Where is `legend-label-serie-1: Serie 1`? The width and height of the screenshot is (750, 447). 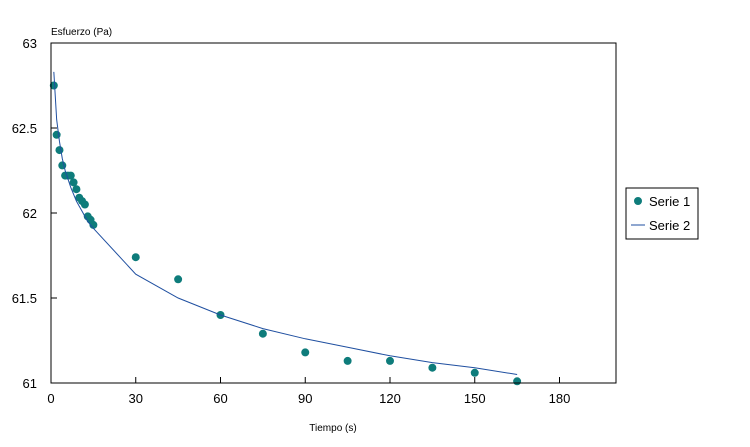
legend-label-serie-1: Serie 1 is located at coordinates (669, 201).